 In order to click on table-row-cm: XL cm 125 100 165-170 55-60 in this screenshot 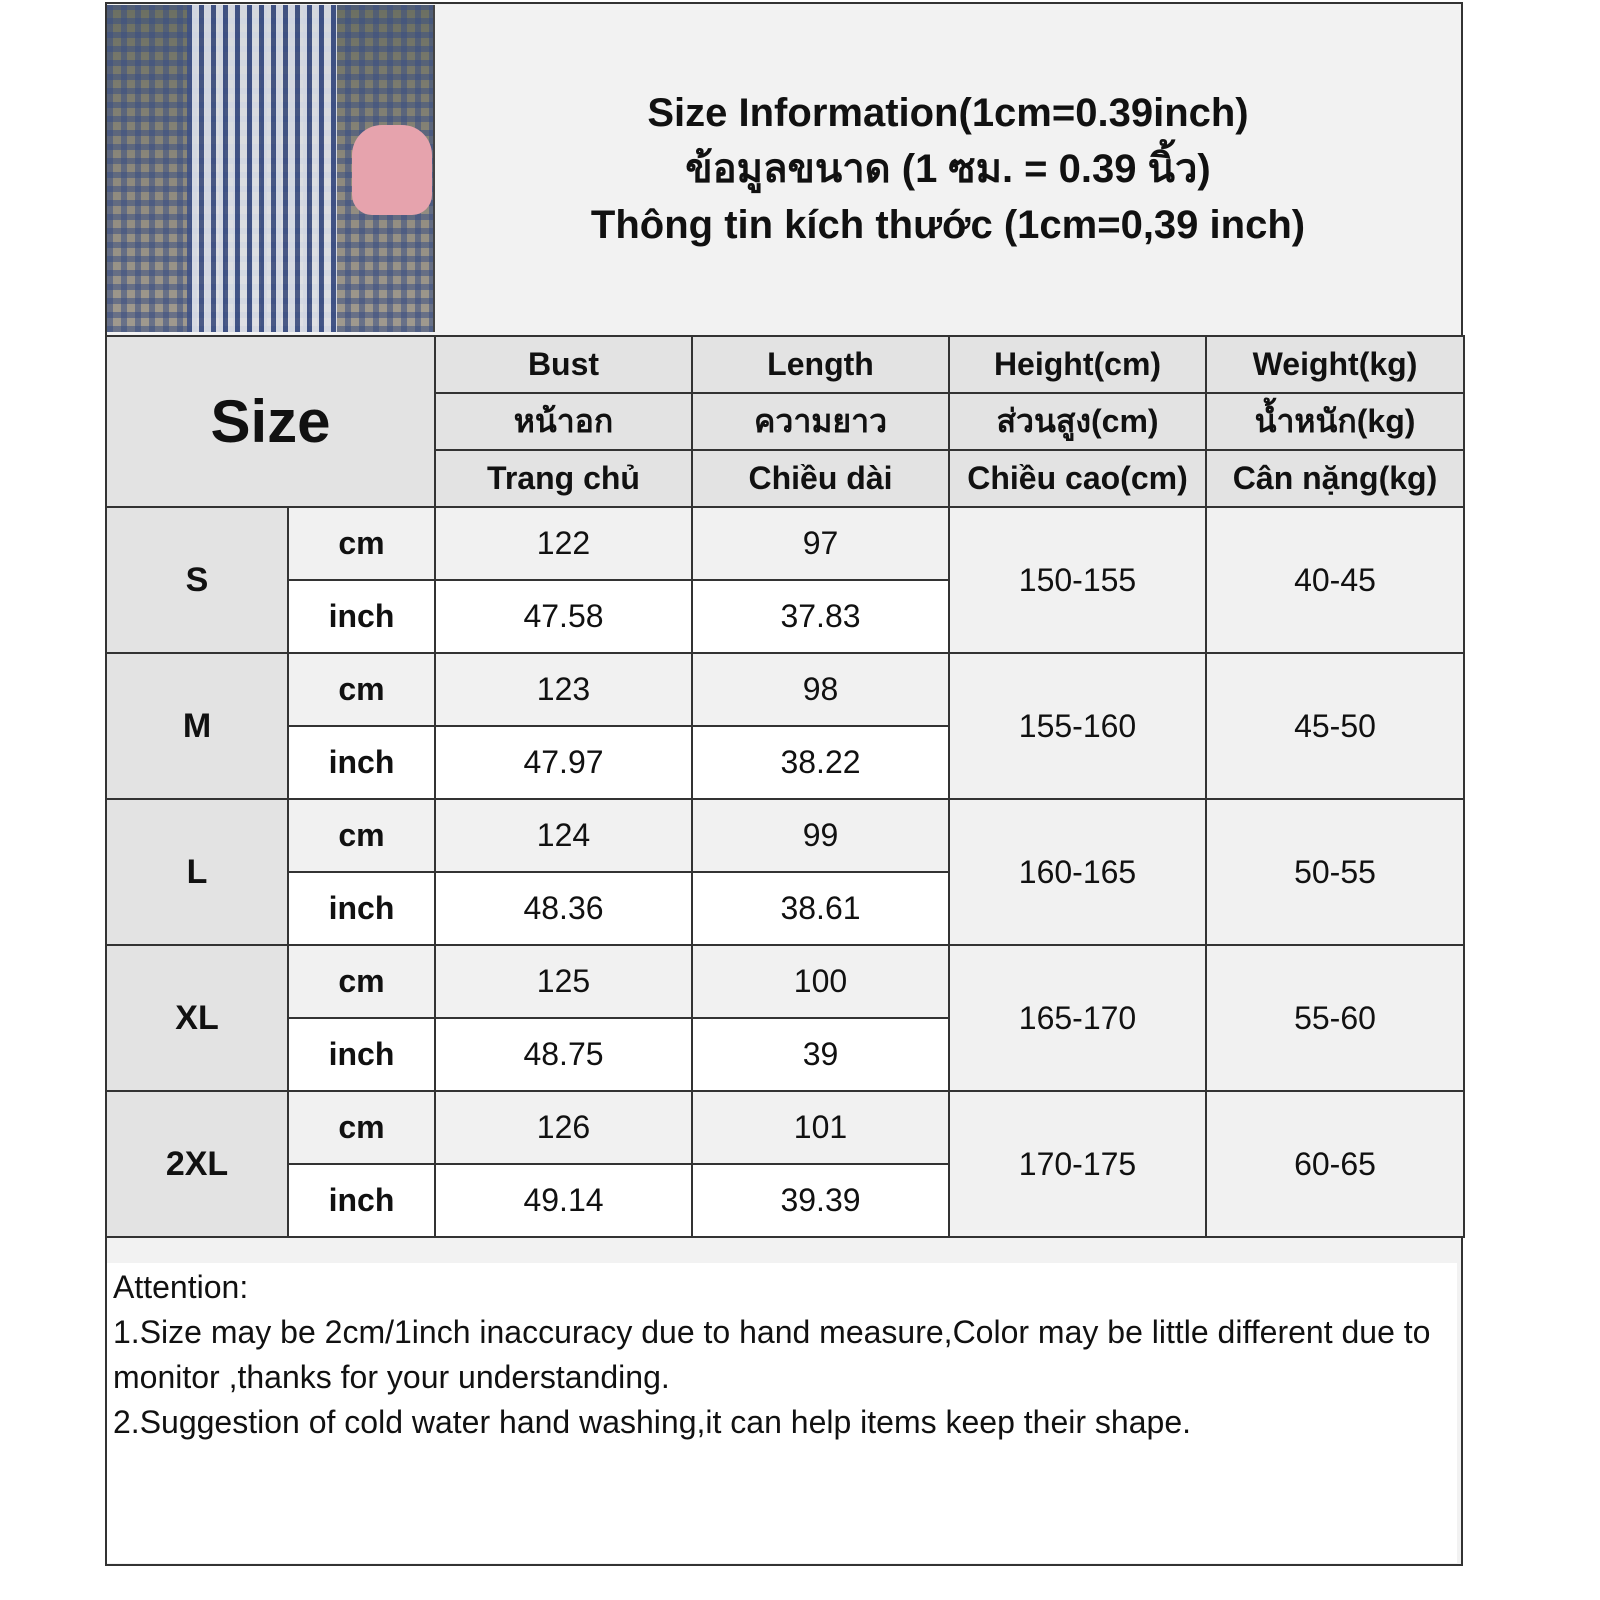, I will do `click(785, 1018)`.